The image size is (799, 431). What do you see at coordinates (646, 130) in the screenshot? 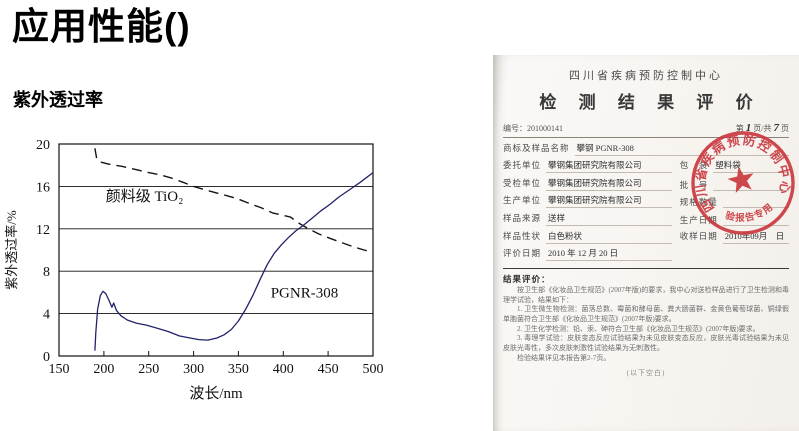
I see `report-meta-row: 编号：201000141 第 1 页/共 7 页` at bounding box center [646, 130].